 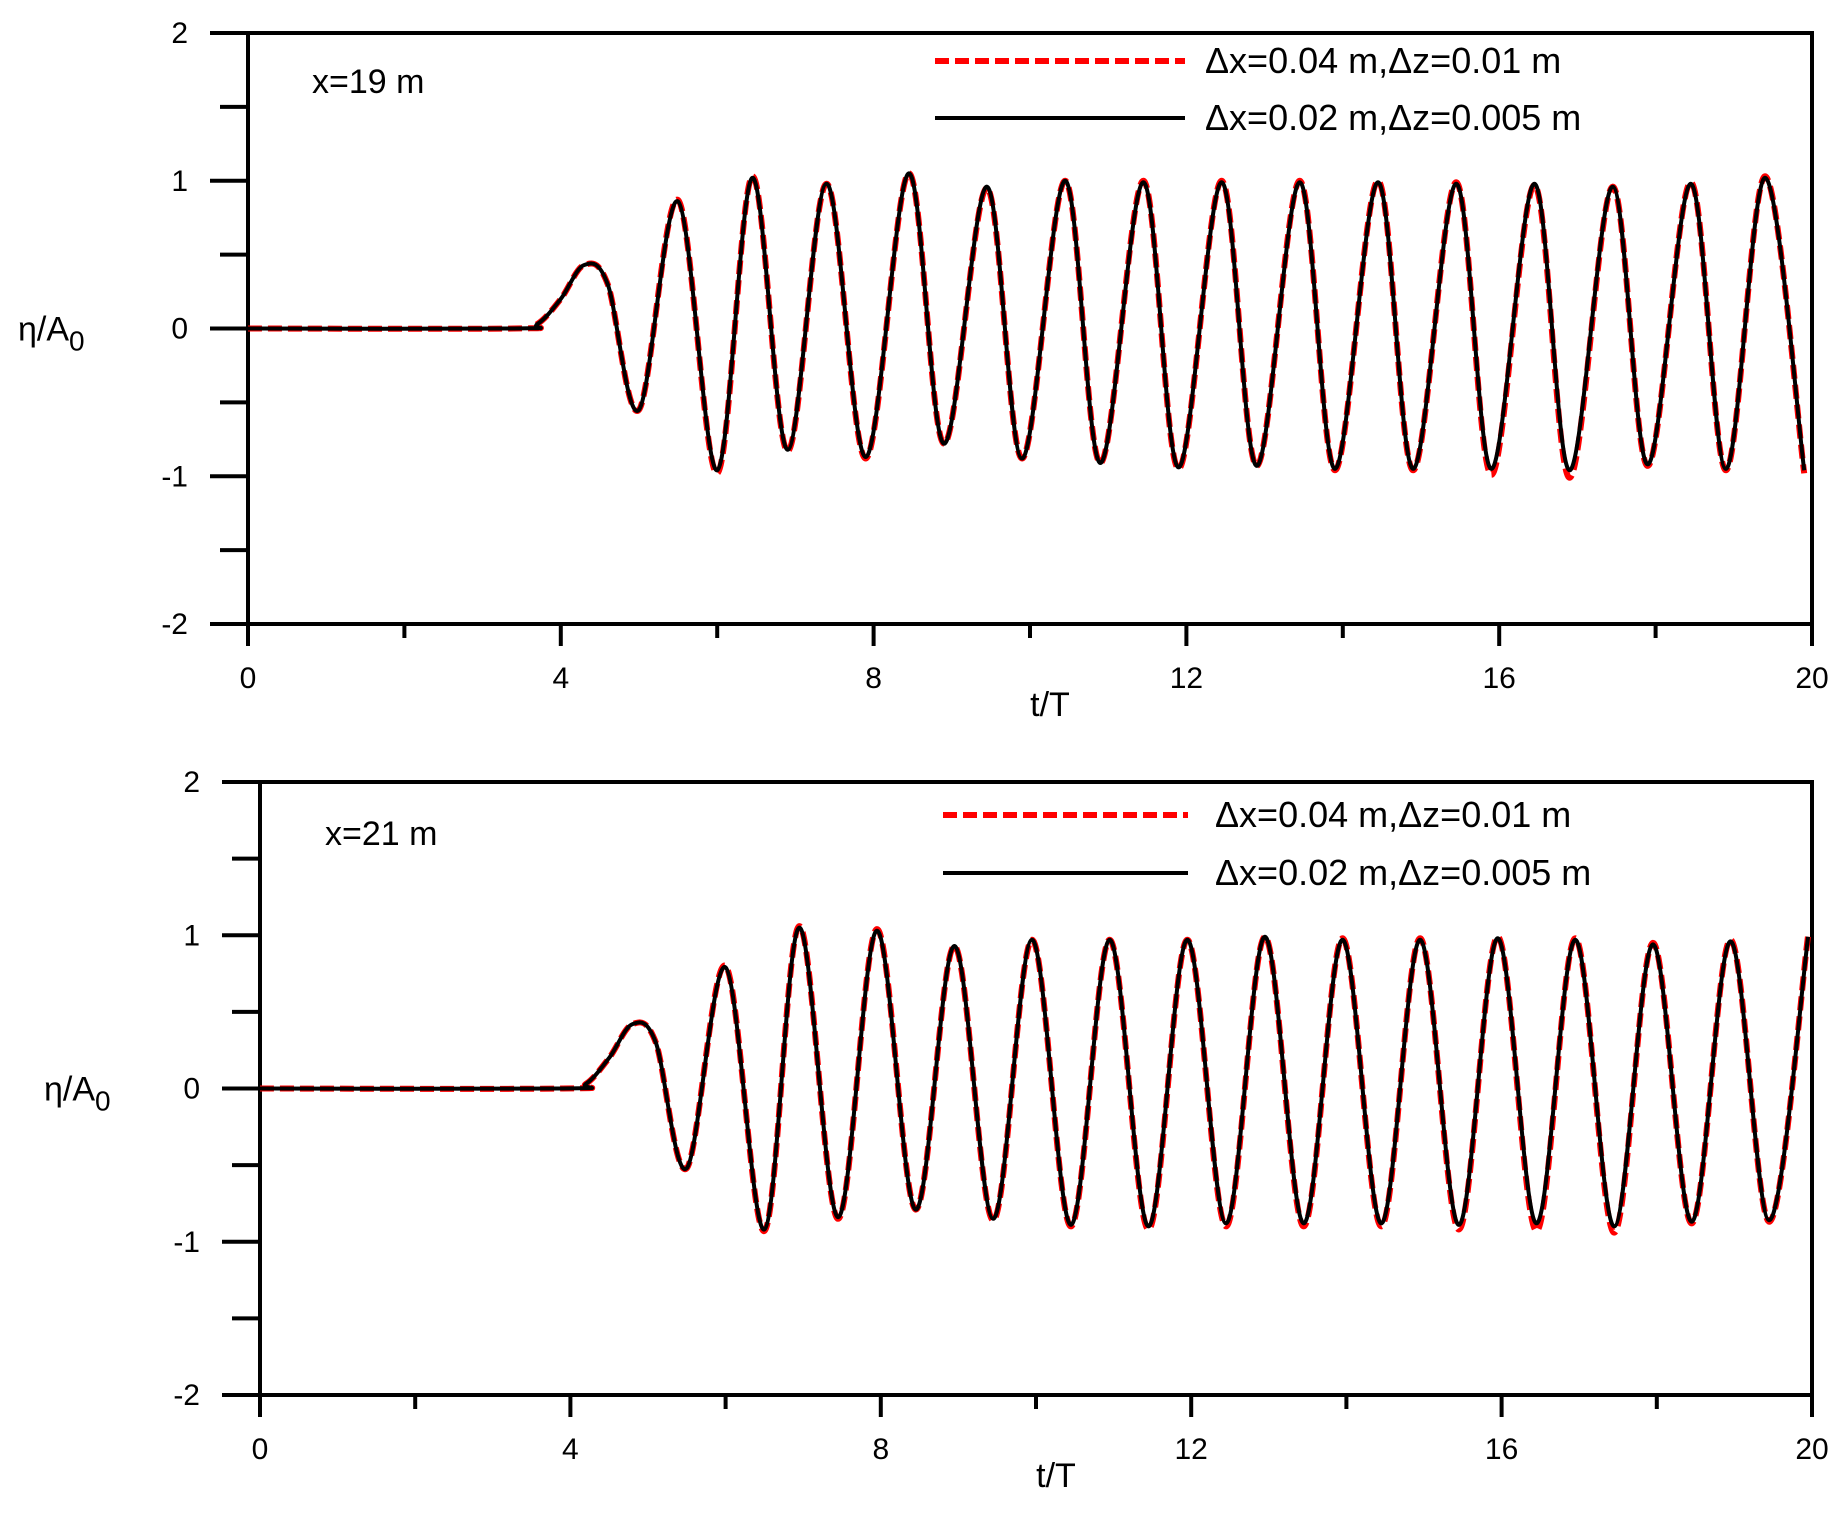 What do you see at coordinates (381, 834) in the screenshot?
I see `position-annotation: x=21 m` at bounding box center [381, 834].